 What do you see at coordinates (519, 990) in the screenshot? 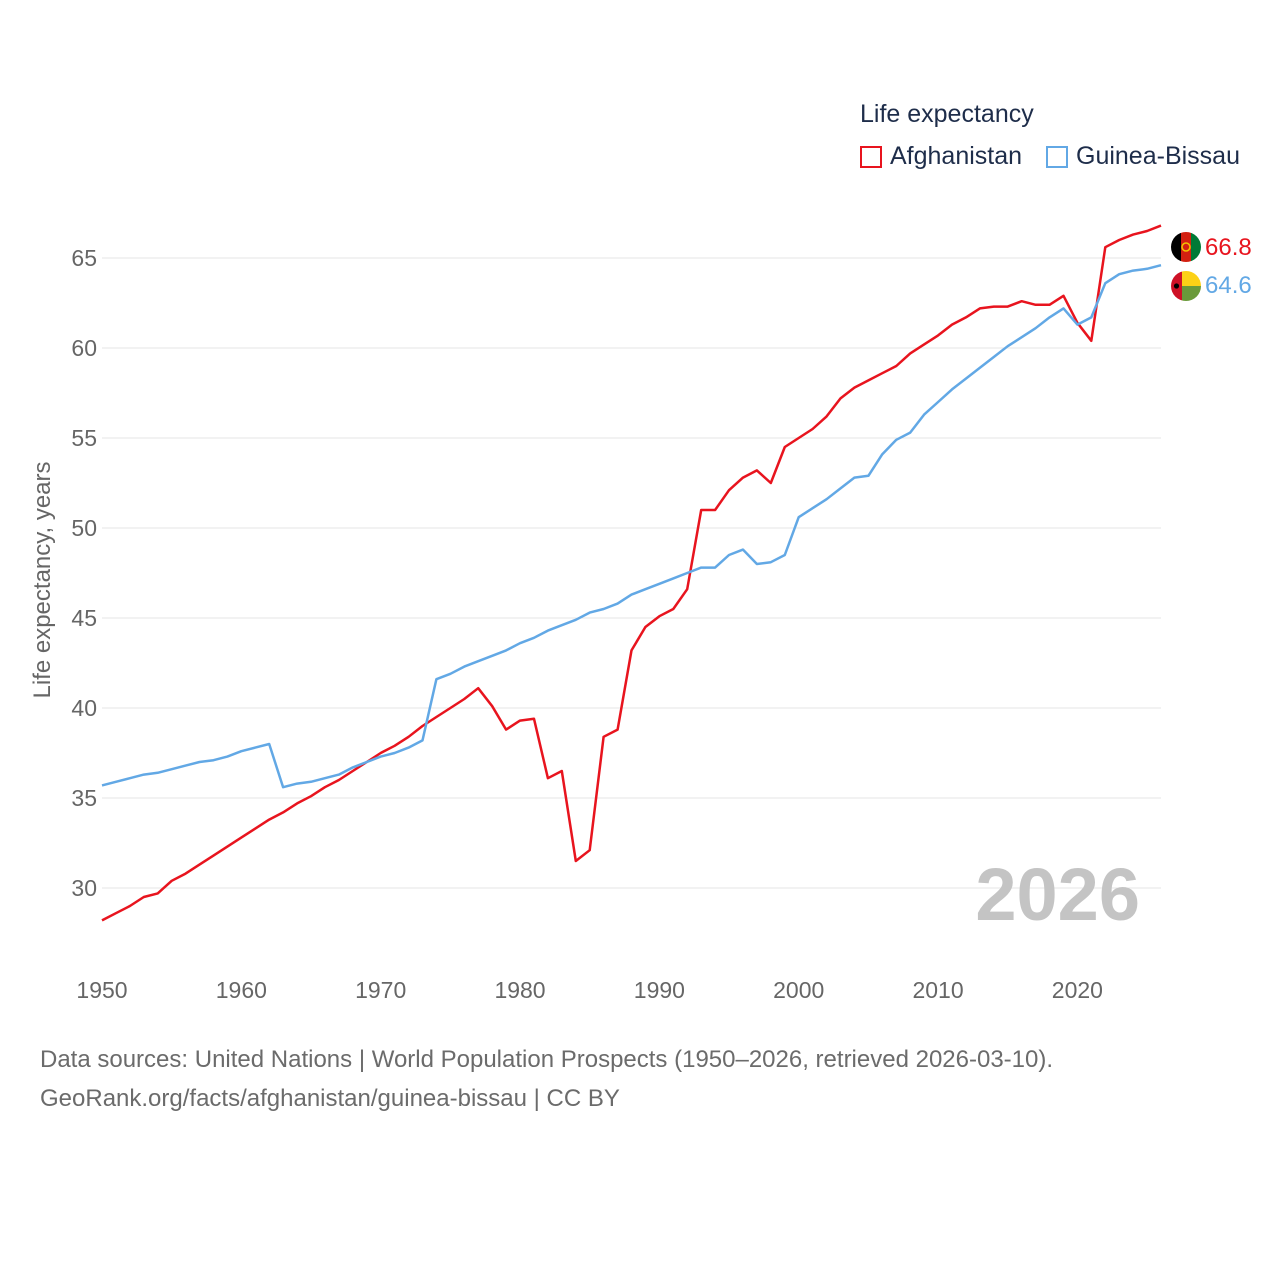
I see `x-tick-label-1980: 1980` at bounding box center [519, 990].